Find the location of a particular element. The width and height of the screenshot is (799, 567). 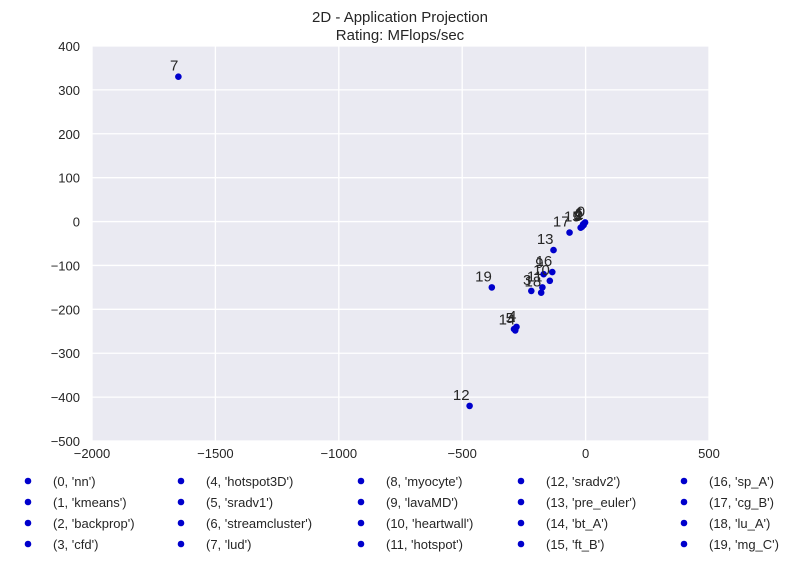

point-label-6: 6 is located at coordinates (579, 213).